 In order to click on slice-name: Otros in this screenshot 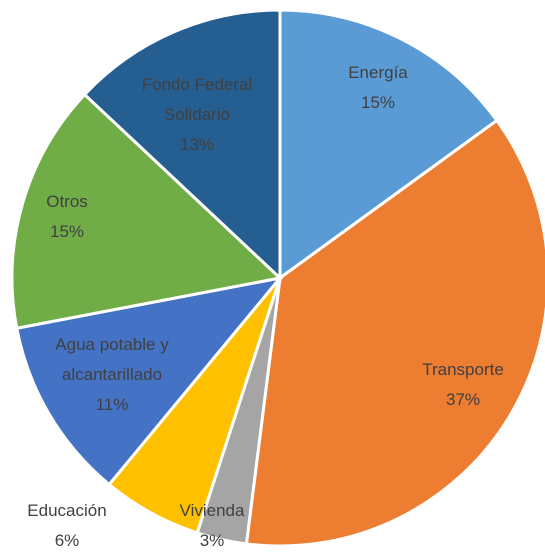, I will do `click(67, 201)`.